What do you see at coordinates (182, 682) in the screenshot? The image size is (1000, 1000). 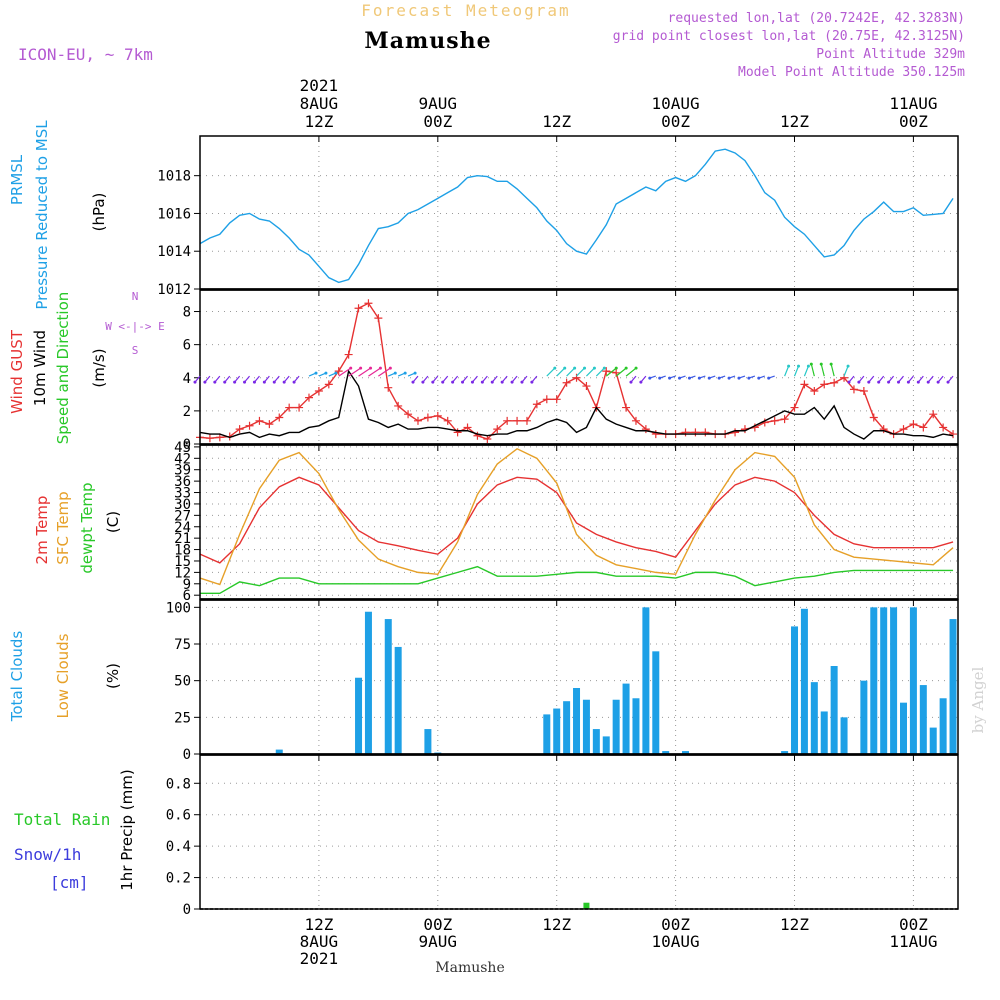 I see `clouds-ytick-label: 50` at bounding box center [182, 682].